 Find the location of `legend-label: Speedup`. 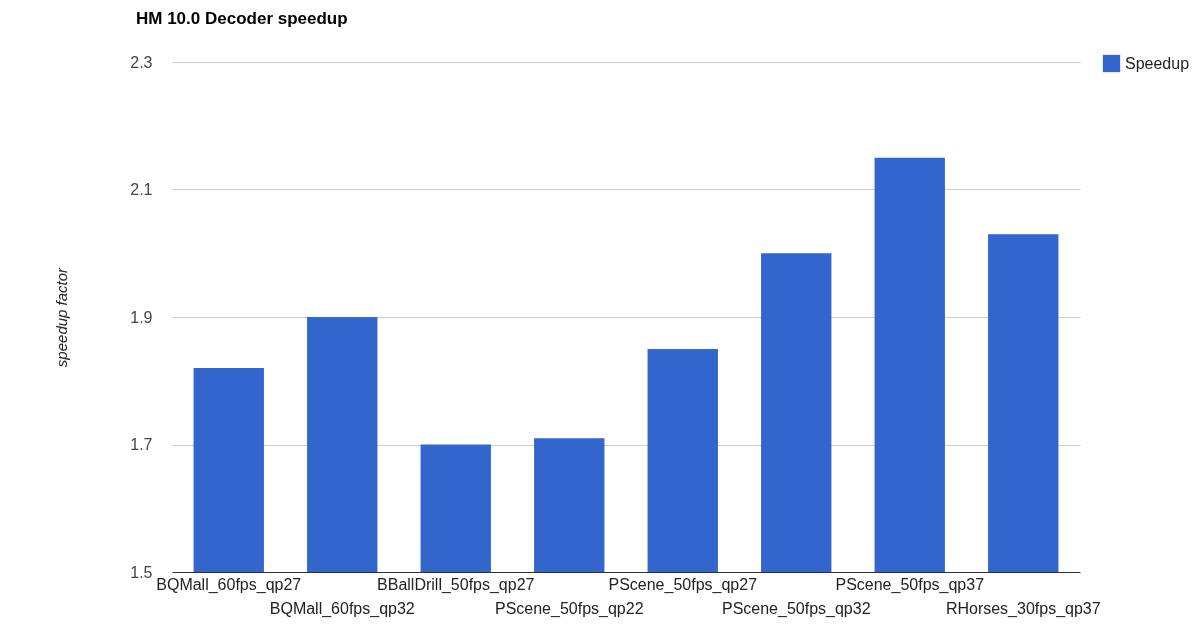

legend-label: Speedup is located at coordinates (1157, 63).